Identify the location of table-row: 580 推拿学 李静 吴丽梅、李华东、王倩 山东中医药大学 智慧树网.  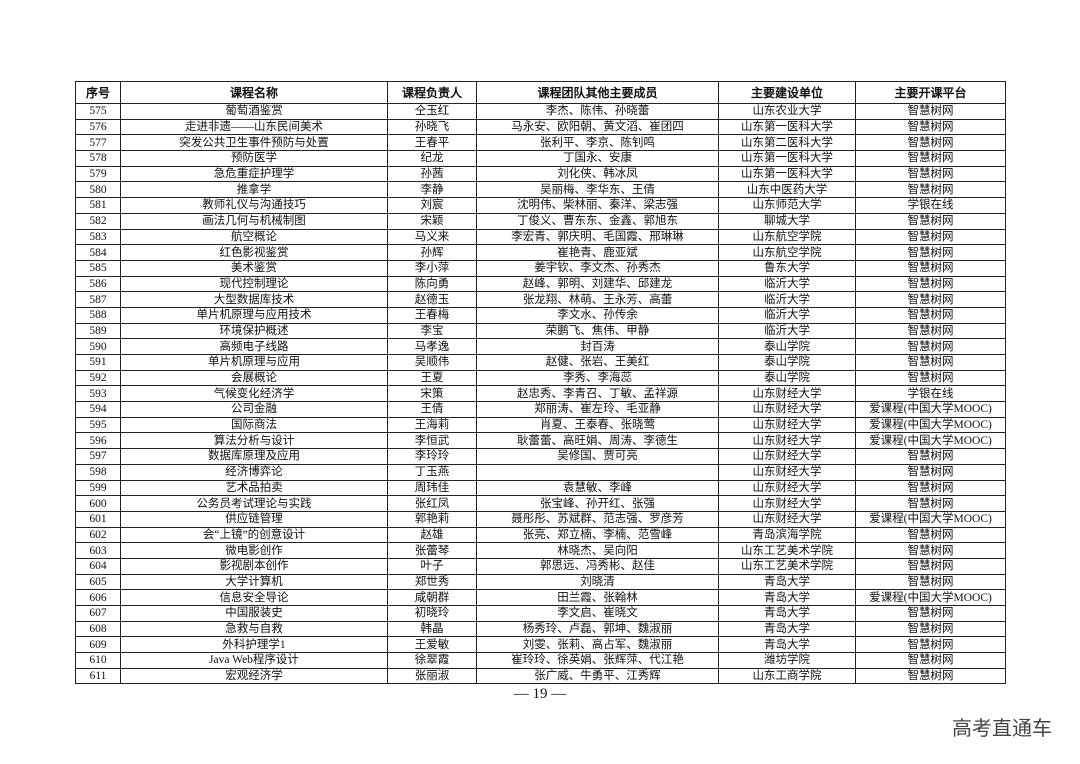
(540, 190).